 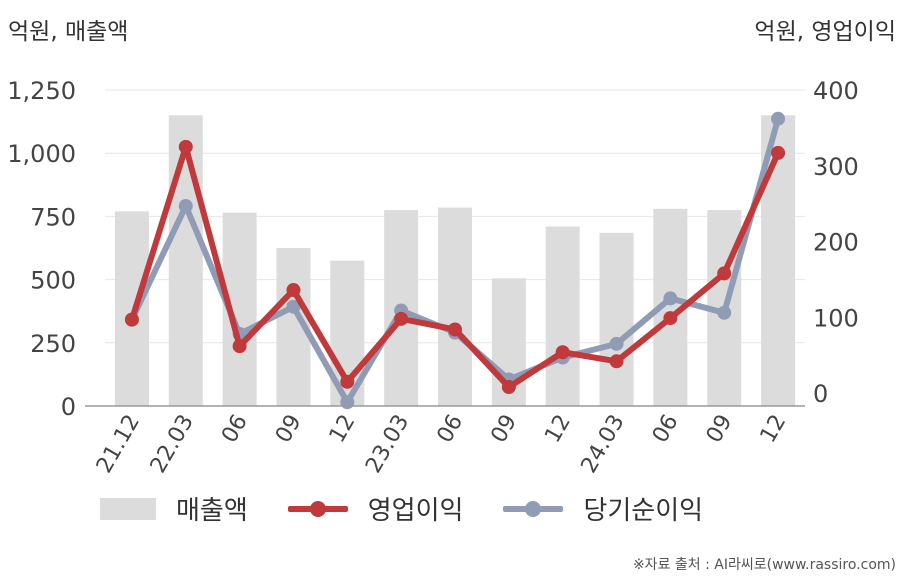 What do you see at coordinates (836, 243) in the screenshot?
I see `right-tick-label: 200` at bounding box center [836, 243].